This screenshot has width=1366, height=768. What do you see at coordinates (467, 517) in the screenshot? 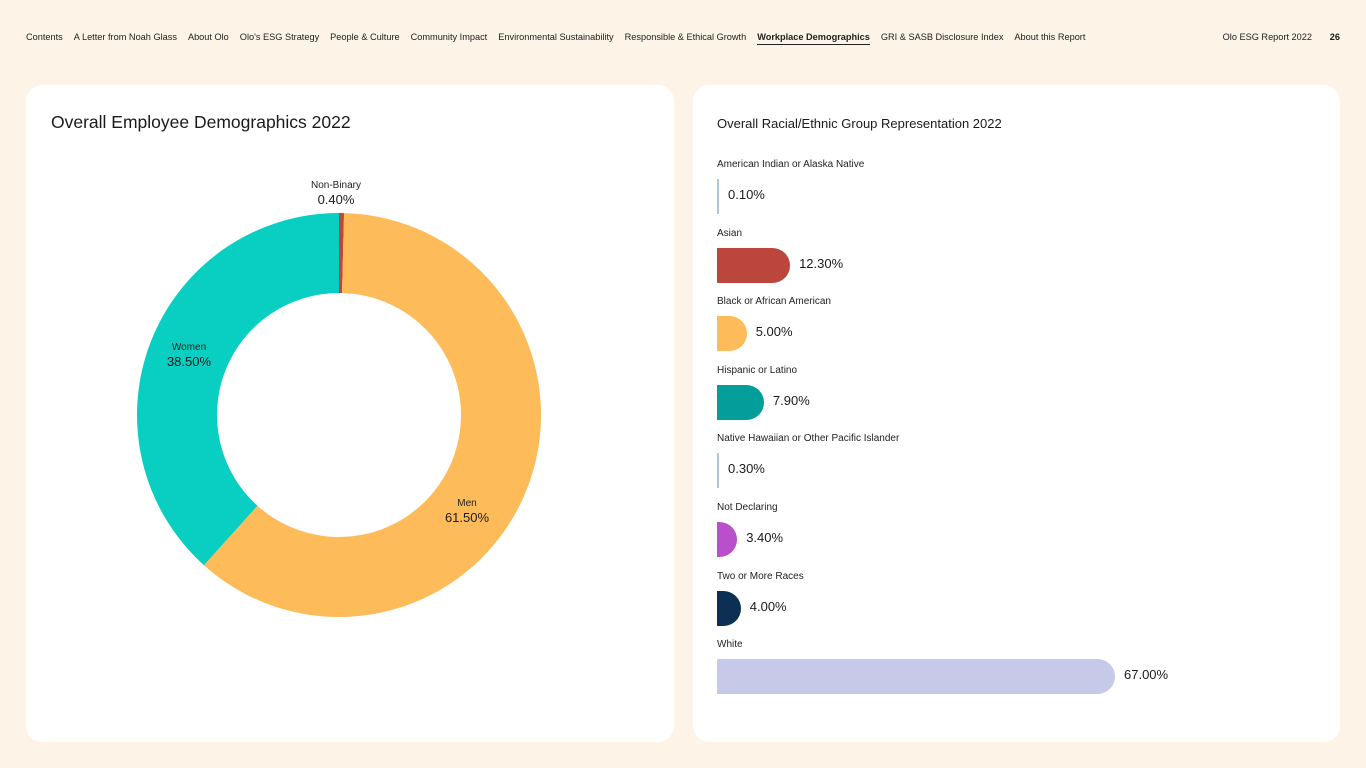
I see `donut-label-value: 61.50%` at bounding box center [467, 517].